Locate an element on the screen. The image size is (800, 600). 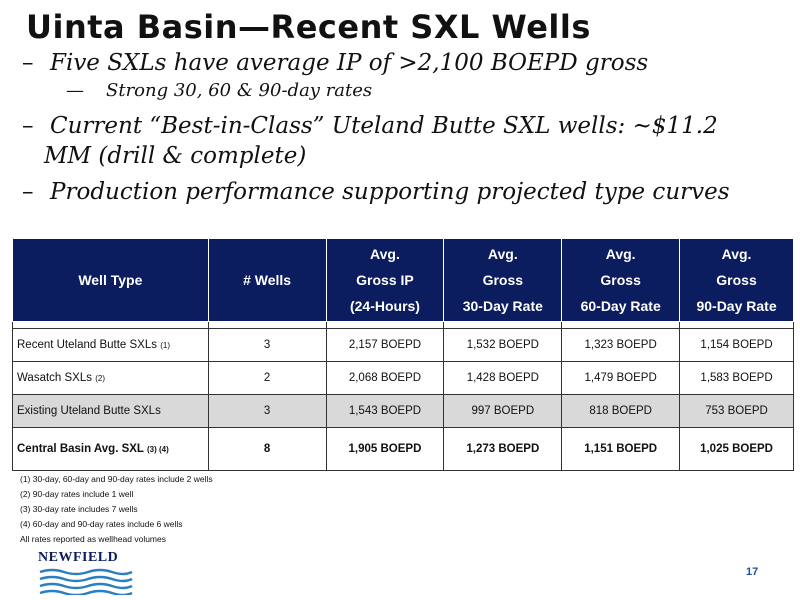
header-line: 60-Day Rate is located at coordinates (620, 306).